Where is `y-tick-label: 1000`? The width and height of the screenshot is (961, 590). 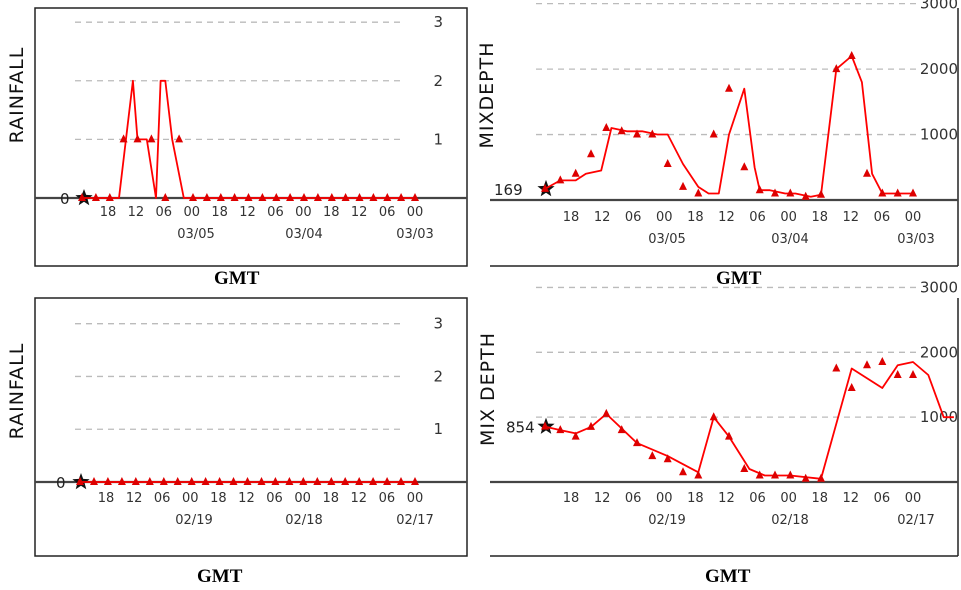 y-tick-label: 1000 is located at coordinates (939, 417).